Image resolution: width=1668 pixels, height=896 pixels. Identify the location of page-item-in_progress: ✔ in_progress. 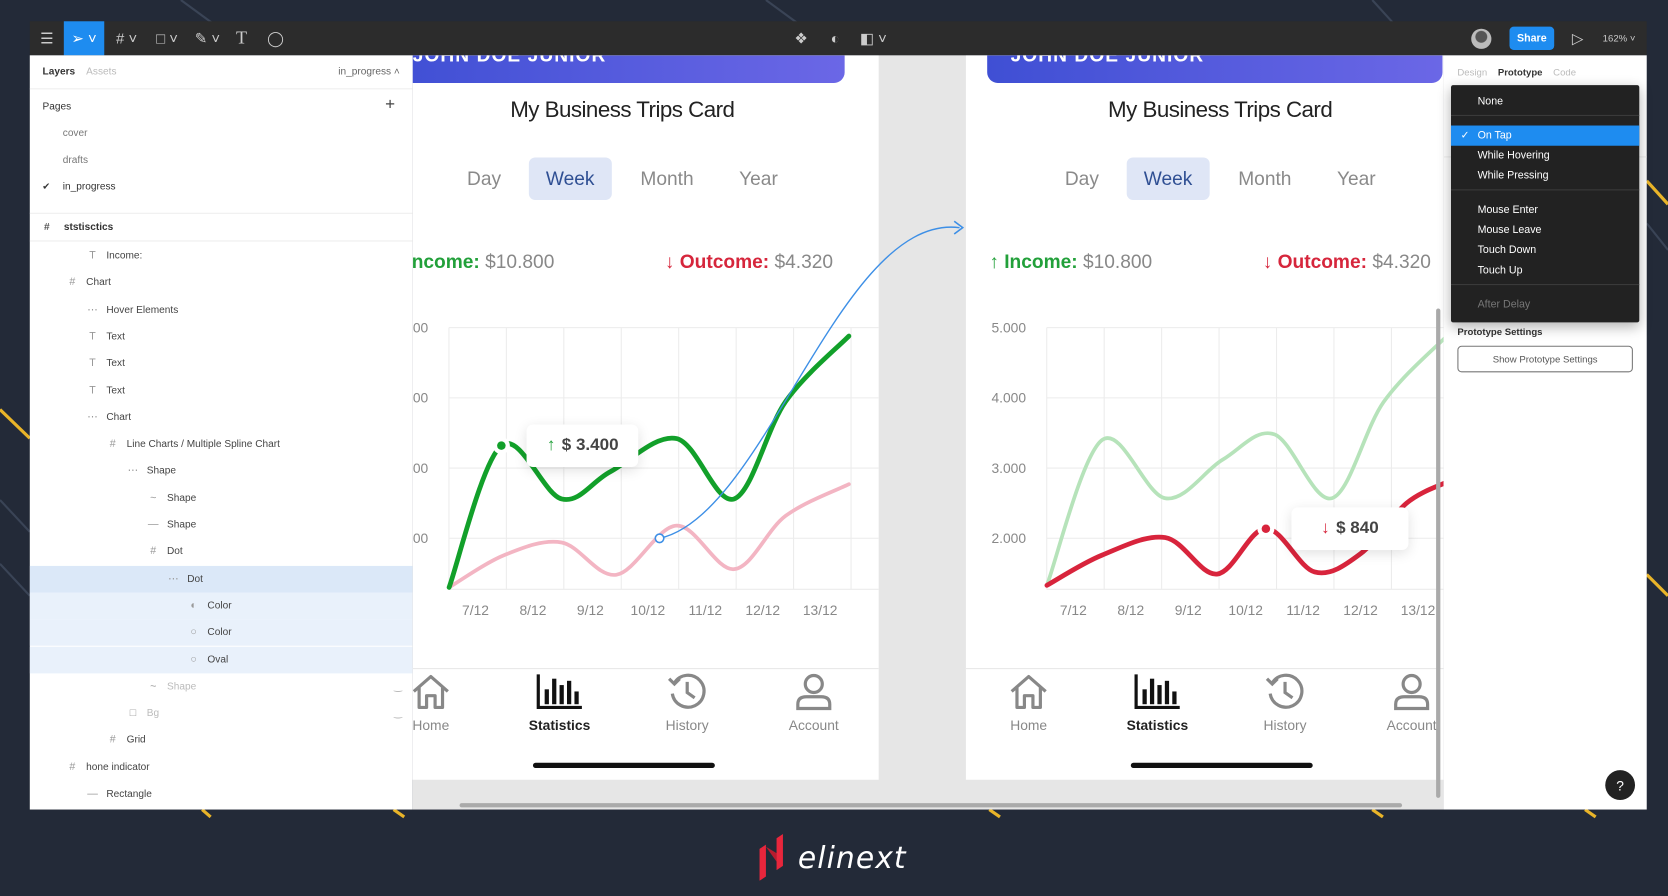
(79, 186).